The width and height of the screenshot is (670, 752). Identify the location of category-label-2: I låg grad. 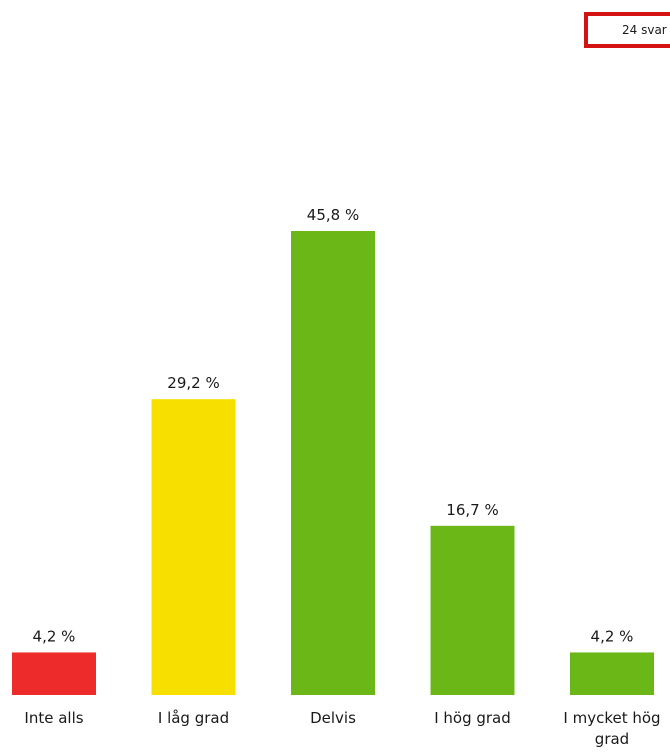
(193, 718).